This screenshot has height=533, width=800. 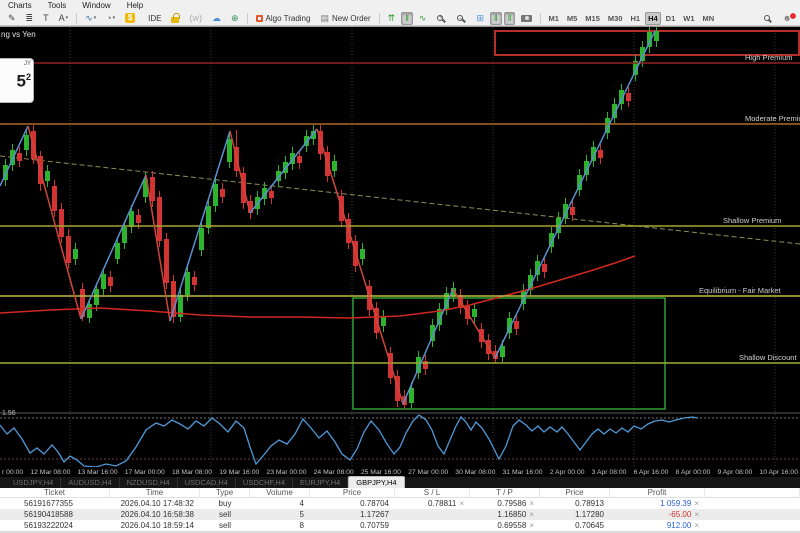 I want to click on tf-h4: H4, so click(x=653, y=18).